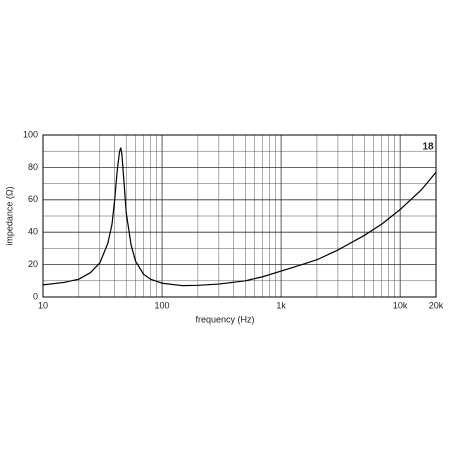 Image resolution: width=450 pixels, height=450 pixels. I want to click on x-tick-label: 100, so click(162, 305).